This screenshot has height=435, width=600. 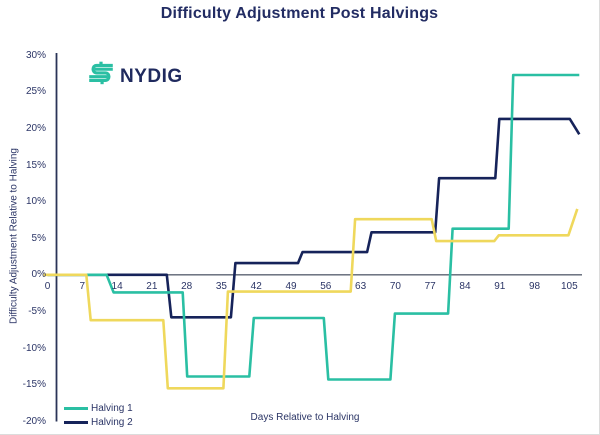 I want to click on x-tick-label: 28, so click(x=187, y=286).